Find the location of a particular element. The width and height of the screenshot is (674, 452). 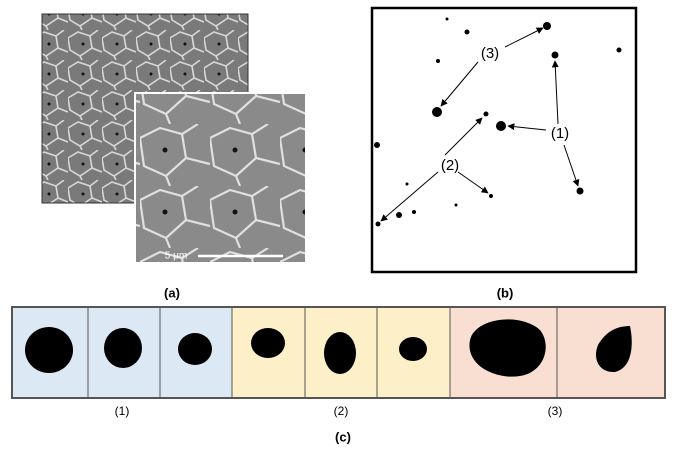

caption-a: (a) is located at coordinates (172, 292).